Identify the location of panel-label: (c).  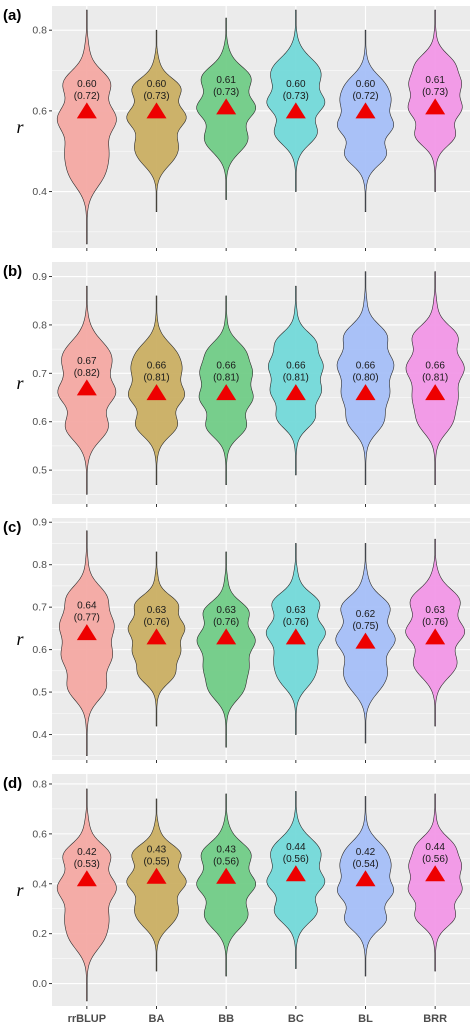
(12, 527).